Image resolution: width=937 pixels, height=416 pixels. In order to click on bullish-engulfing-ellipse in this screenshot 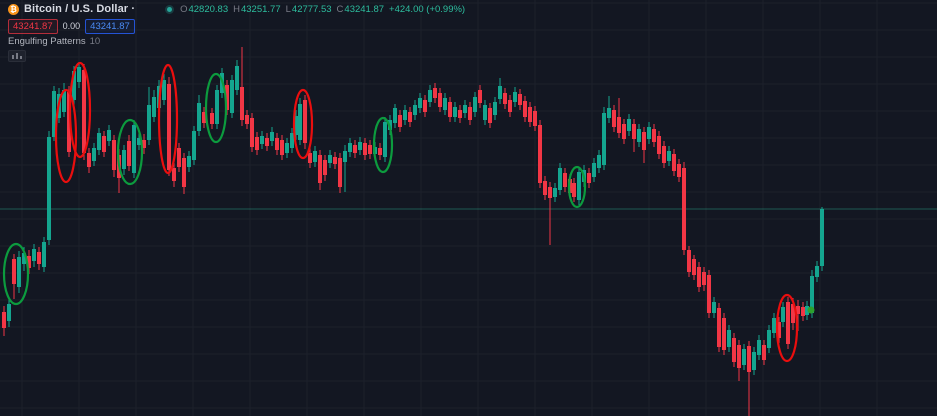, I will do `click(130, 152)`.